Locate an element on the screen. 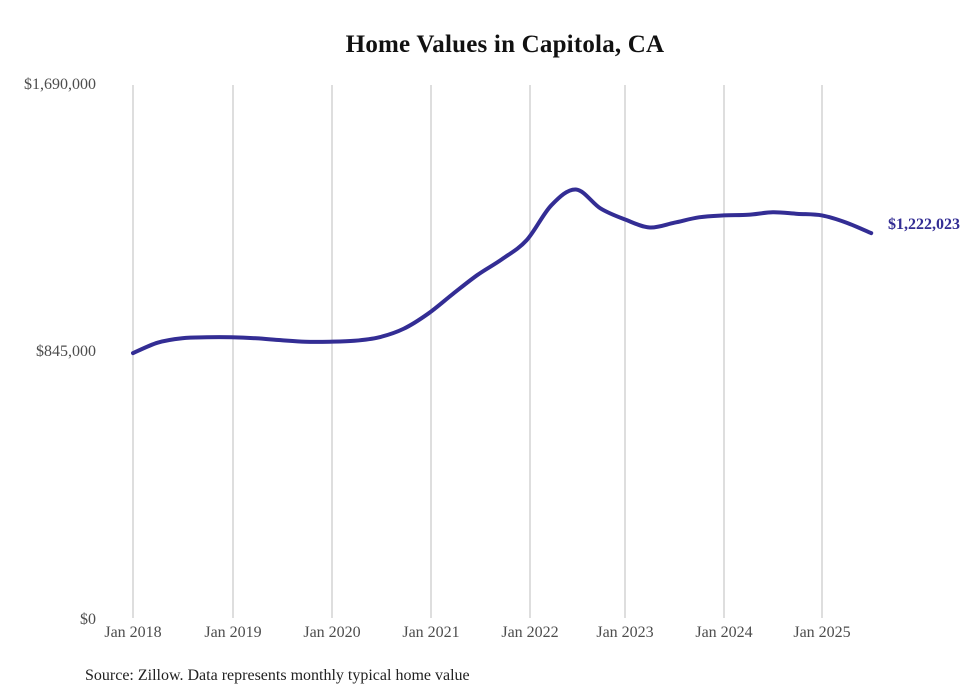  x-tick-label-jan-2022: Jan 2022 is located at coordinates (530, 632).